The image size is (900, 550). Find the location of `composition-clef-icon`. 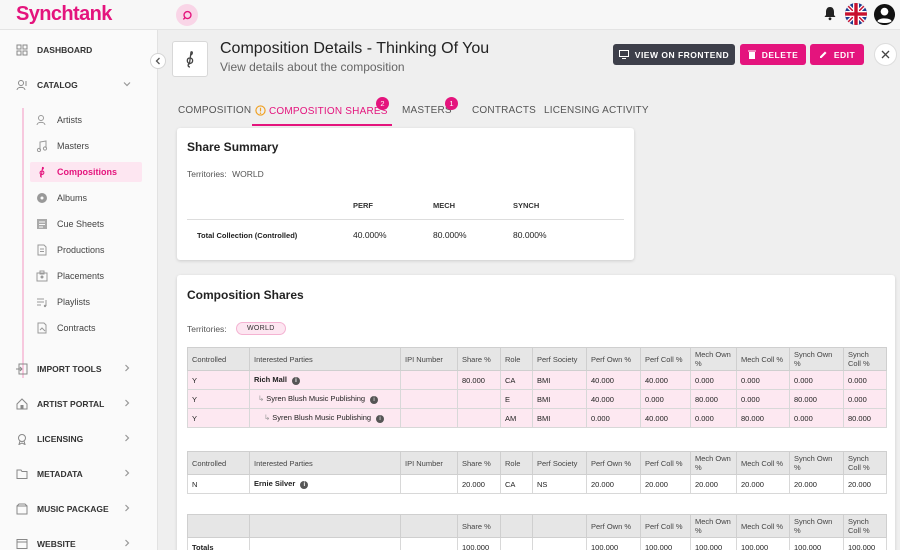

composition-clef-icon is located at coordinates (190, 59).